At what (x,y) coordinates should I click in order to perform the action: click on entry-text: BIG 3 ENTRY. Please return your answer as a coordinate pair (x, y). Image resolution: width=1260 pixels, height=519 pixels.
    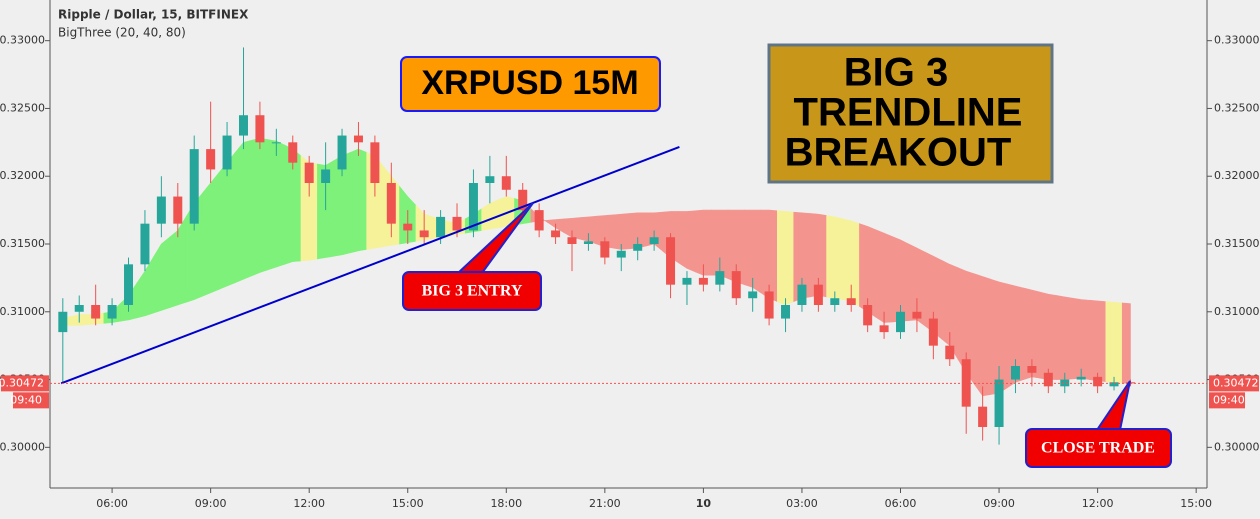
    Looking at the image, I should click on (472, 291).